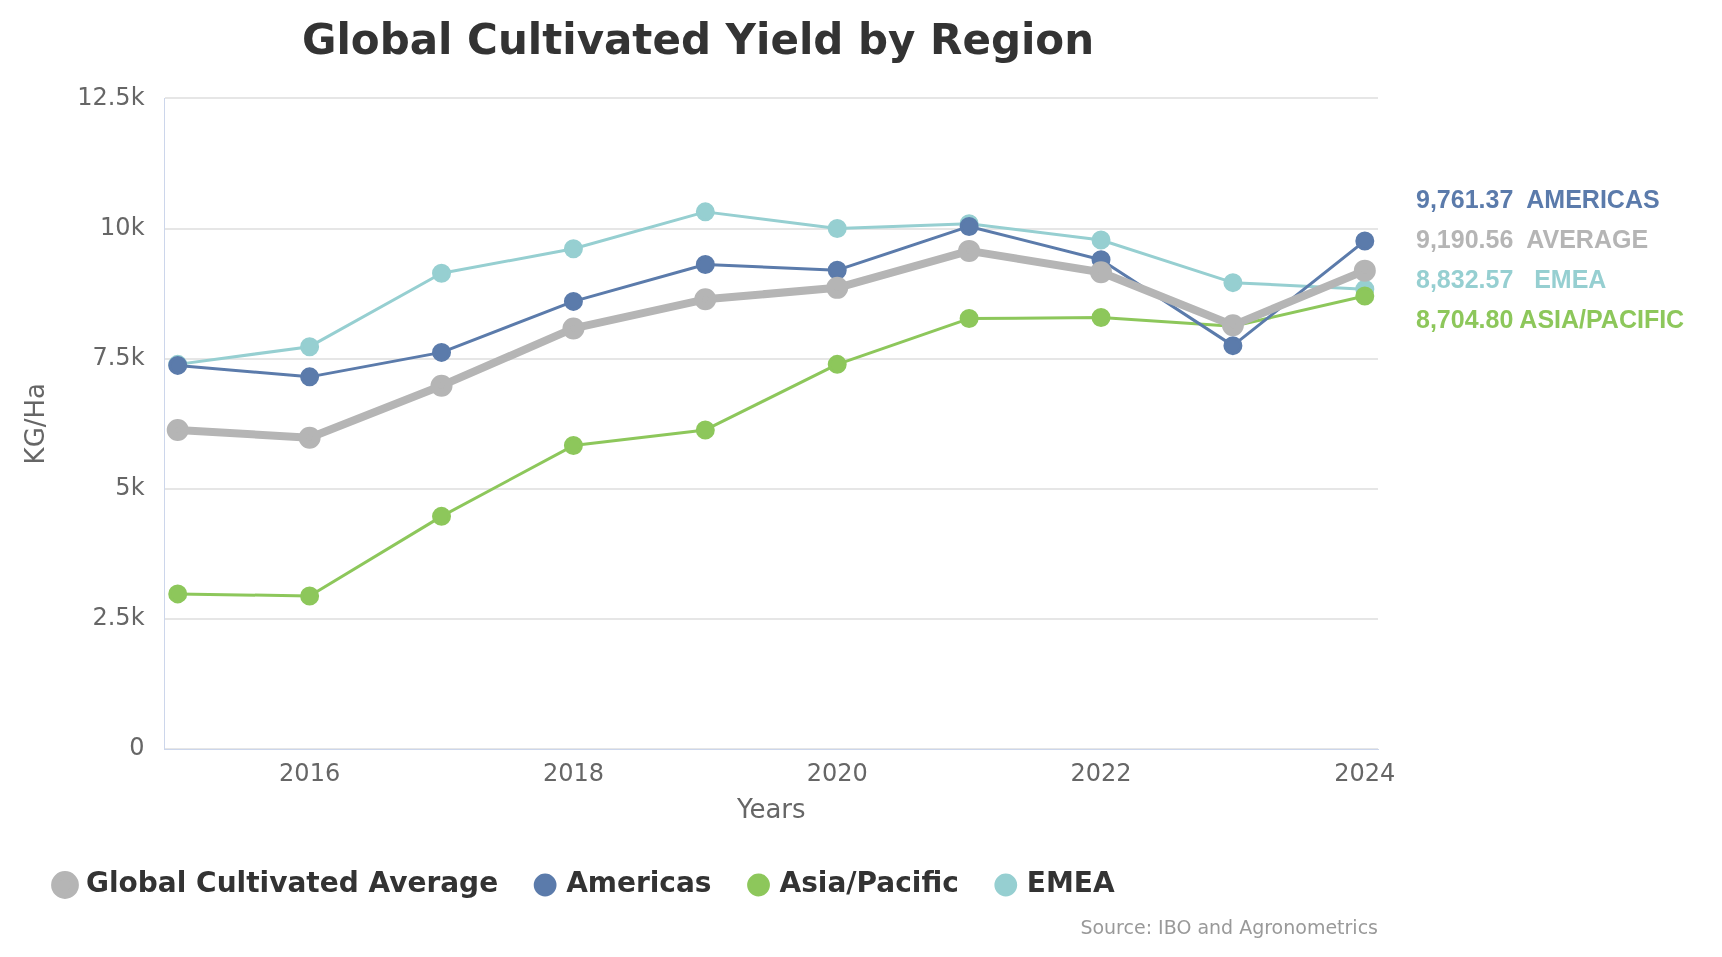 The width and height of the screenshot is (1722, 957). Describe the element at coordinates (837, 772) in the screenshot. I see `x-tick-label: 2020` at that location.